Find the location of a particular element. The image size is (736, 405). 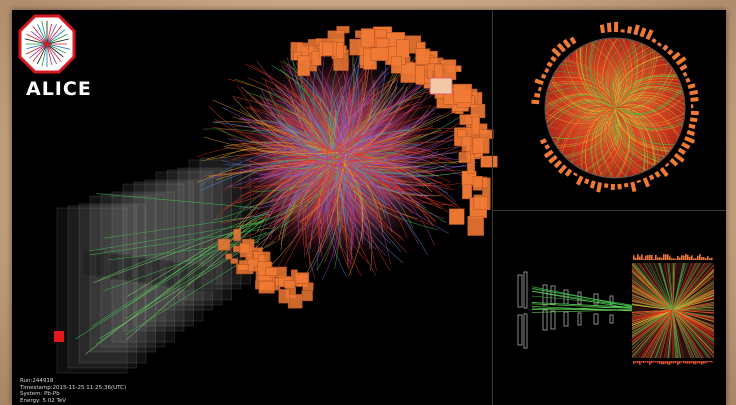

end-view-panel is located at coordinates (615, 107).